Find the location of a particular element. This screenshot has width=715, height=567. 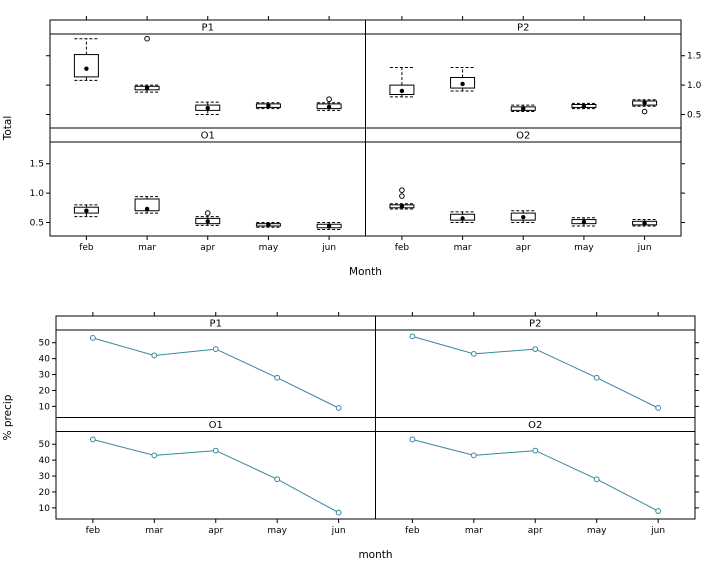

y-tick-label: 0.5 is located at coordinates (694, 115).